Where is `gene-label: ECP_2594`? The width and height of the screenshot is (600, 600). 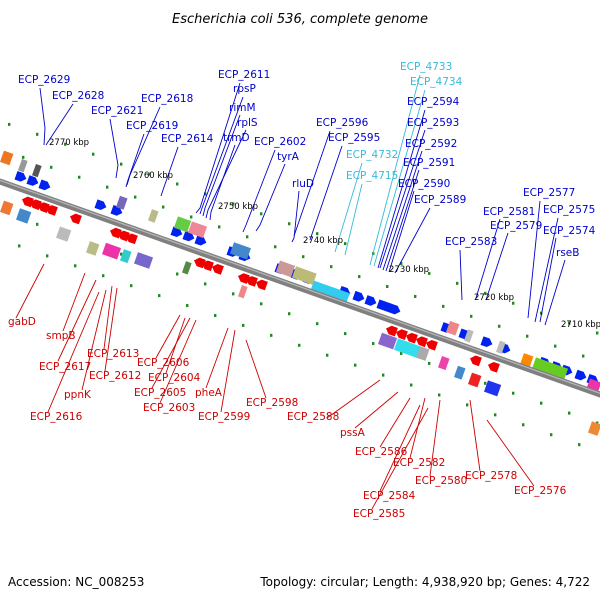
gene-label: ECP_2594 is located at coordinates (433, 102).